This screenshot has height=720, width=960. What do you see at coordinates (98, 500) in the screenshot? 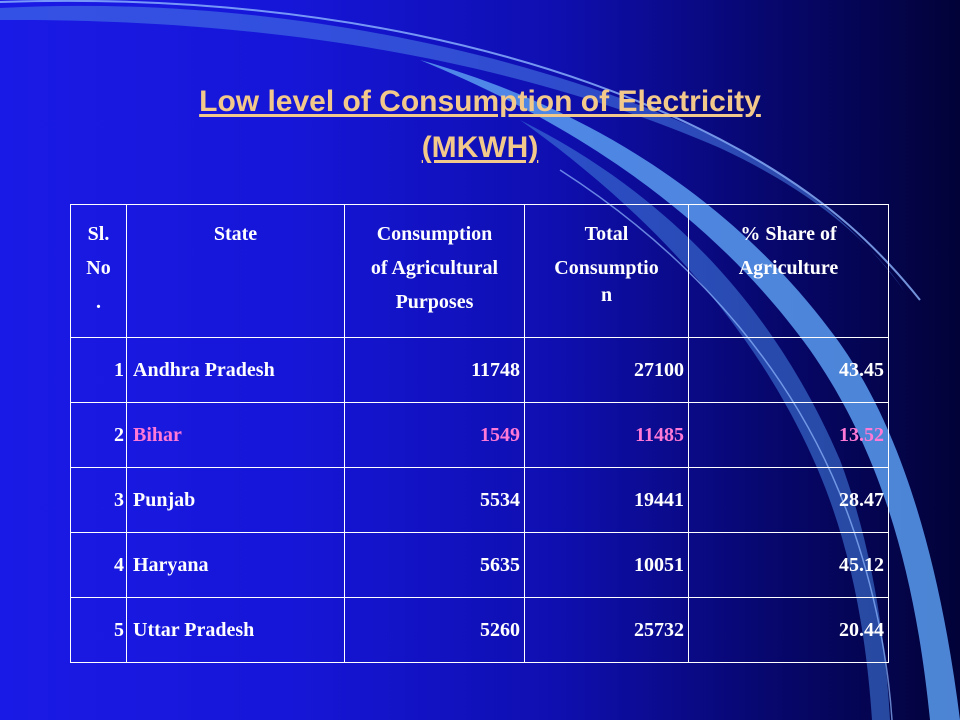
I see `cell-sl-no: 3` at bounding box center [98, 500].